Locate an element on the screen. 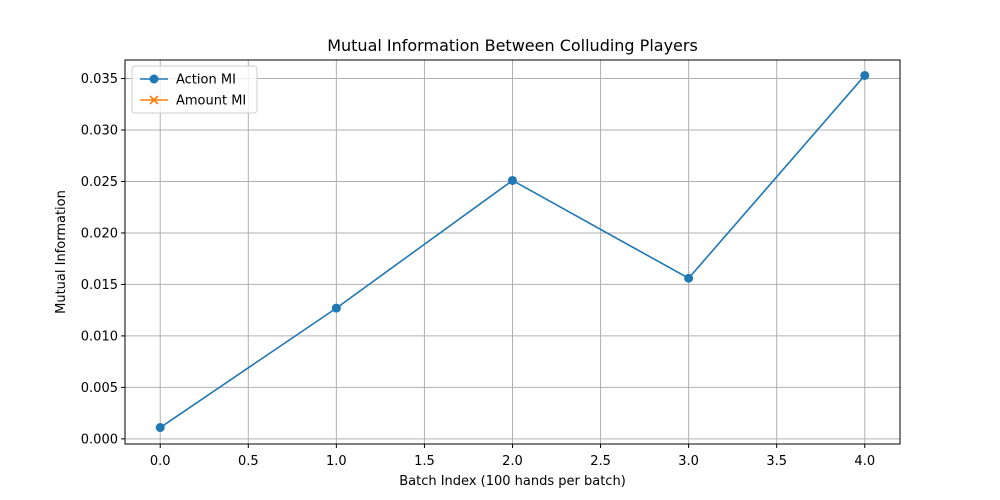  y-tick-label: 0.020 is located at coordinates (99, 233).